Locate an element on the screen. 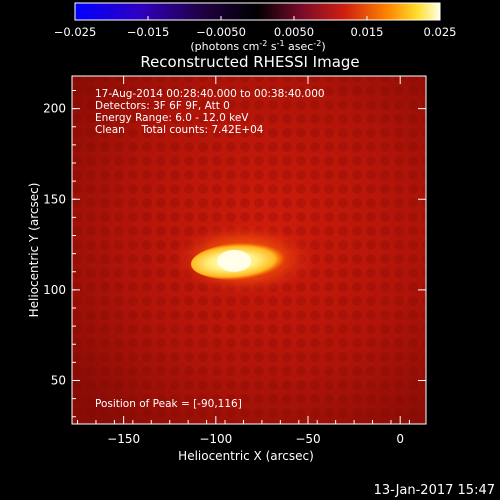 The width and height of the screenshot is (500, 500). colorbar-tick-label: 0.0050 is located at coordinates (294, 32).